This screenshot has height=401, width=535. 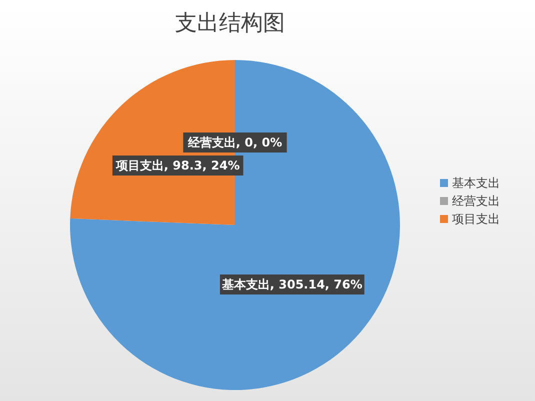 What do you see at coordinates (476, 219) in the screenshot?
I see `legend-label: 项目支出` at bounding box center [476, 219].